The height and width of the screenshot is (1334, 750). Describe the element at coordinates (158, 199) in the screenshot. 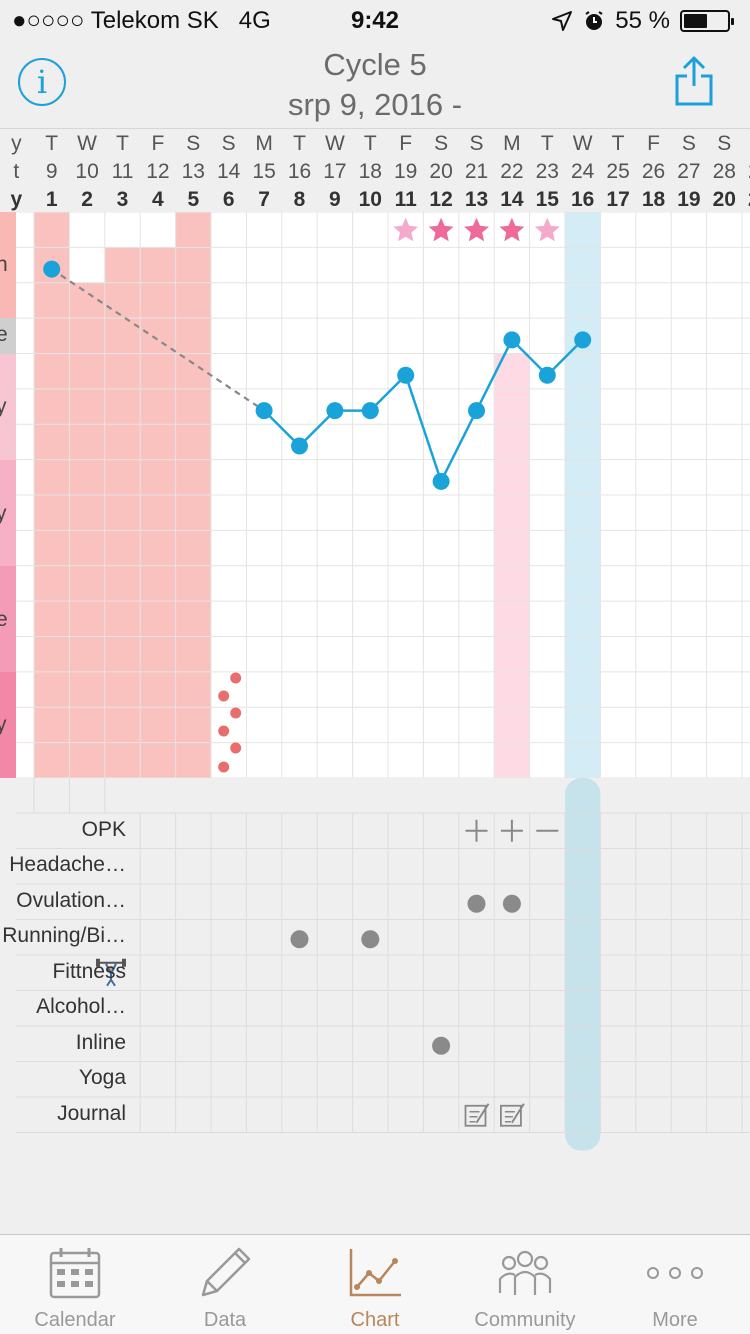

I see `header-cycle-days-cell: 4` at that location.